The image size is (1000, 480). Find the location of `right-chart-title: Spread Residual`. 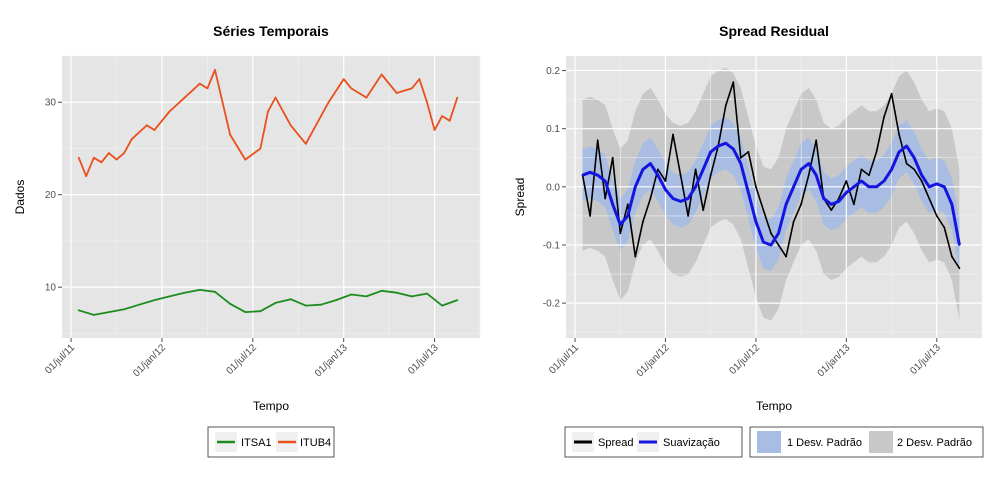

right-chart-title: Spread Residual is located at coordinates (774, 31).